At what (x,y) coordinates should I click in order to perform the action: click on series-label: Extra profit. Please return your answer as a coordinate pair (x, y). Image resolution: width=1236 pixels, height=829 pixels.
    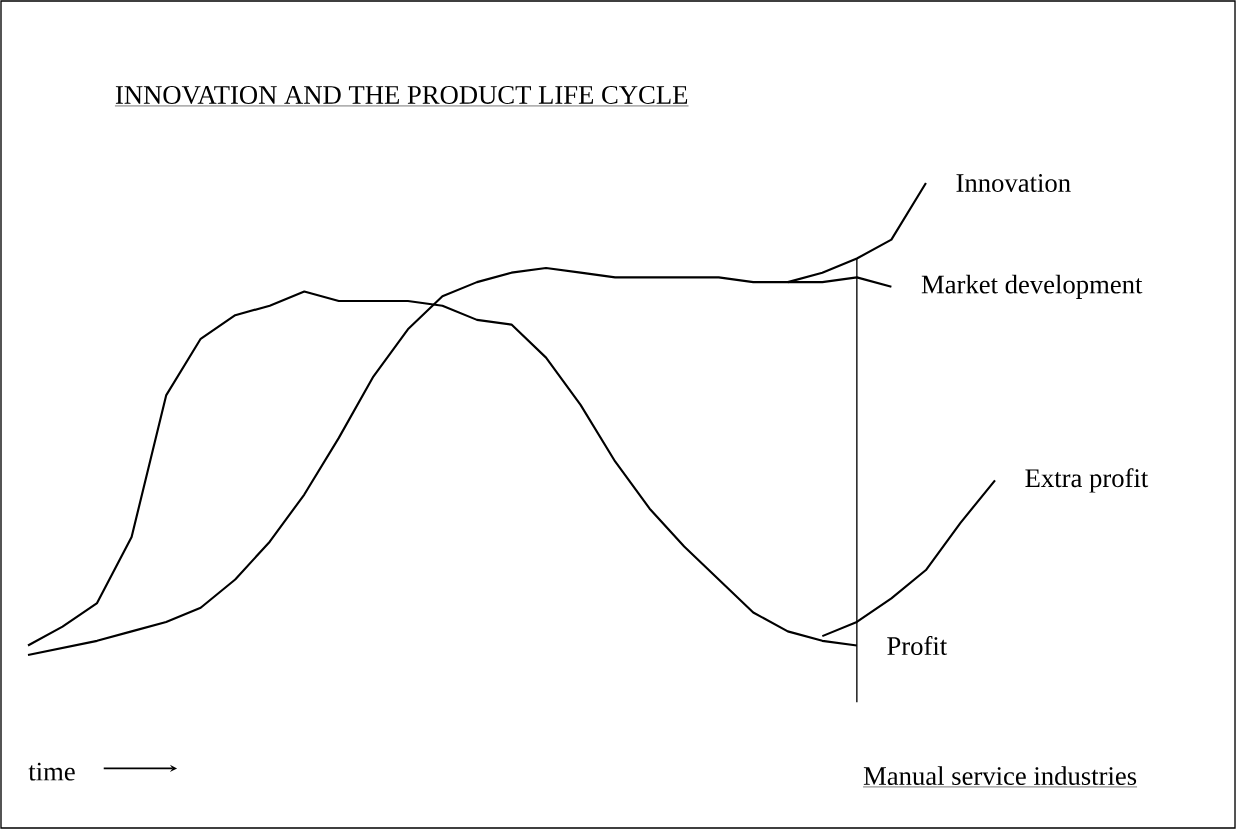
    Looking at the image, I should click on (1087, 480).